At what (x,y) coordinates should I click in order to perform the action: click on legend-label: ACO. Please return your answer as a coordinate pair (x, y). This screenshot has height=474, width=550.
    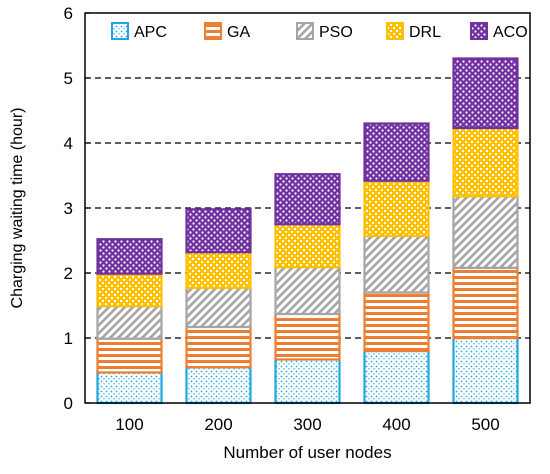
    Looking at the image, I should click on (510, 32).